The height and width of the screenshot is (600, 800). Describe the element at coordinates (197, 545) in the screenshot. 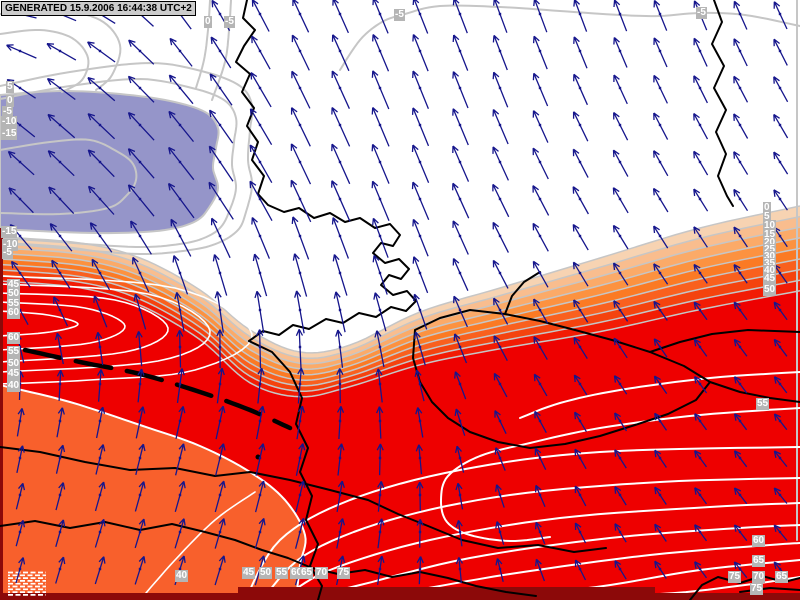

I see `white-contour-40-branch` at that location.